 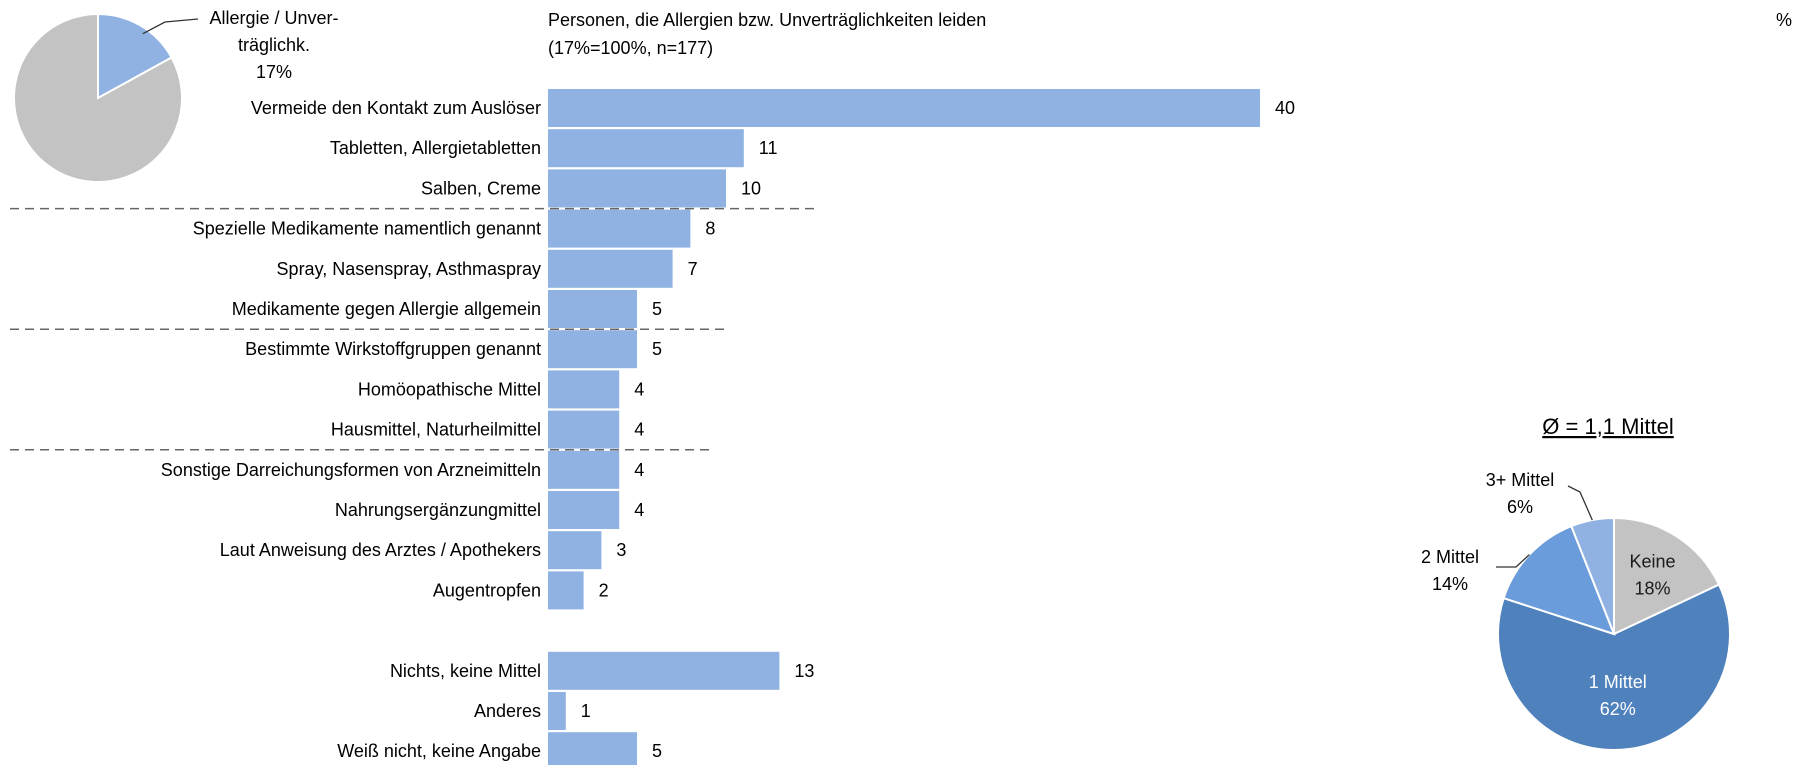 I want to click on bar-nahrungserg-nzungmittel, so click(x=584, y=510).